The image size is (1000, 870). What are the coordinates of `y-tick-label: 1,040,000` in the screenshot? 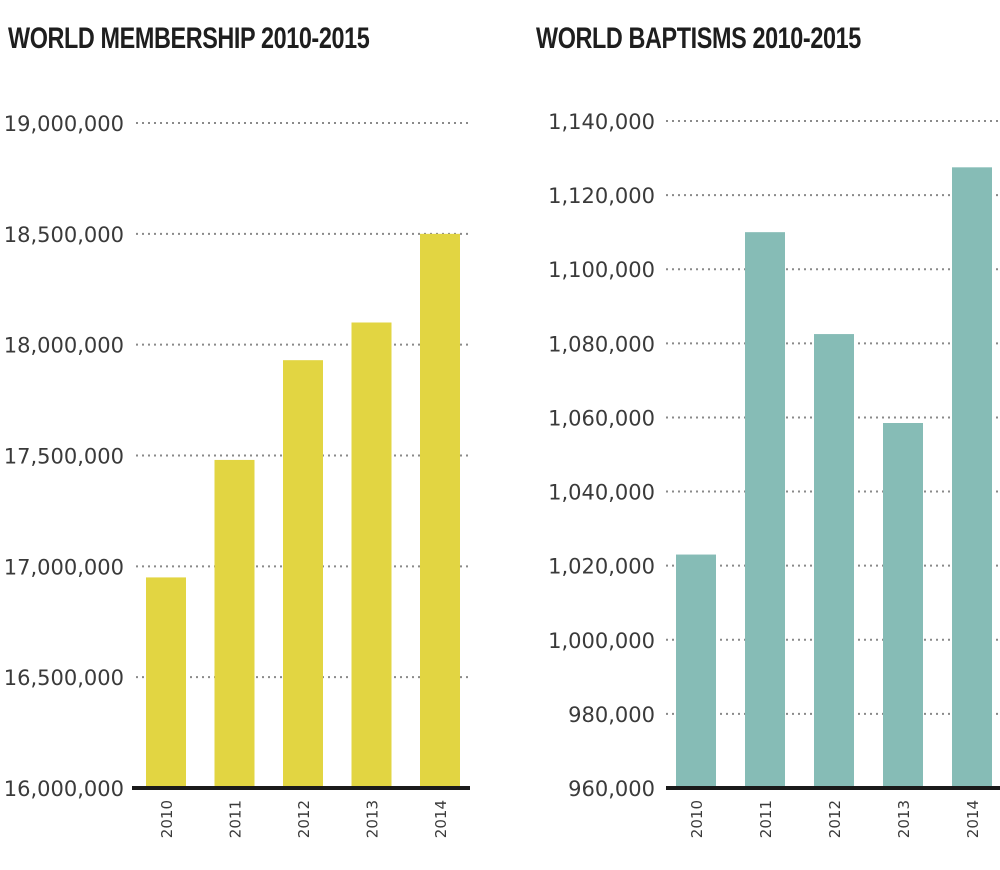 It's located at (601, 493).